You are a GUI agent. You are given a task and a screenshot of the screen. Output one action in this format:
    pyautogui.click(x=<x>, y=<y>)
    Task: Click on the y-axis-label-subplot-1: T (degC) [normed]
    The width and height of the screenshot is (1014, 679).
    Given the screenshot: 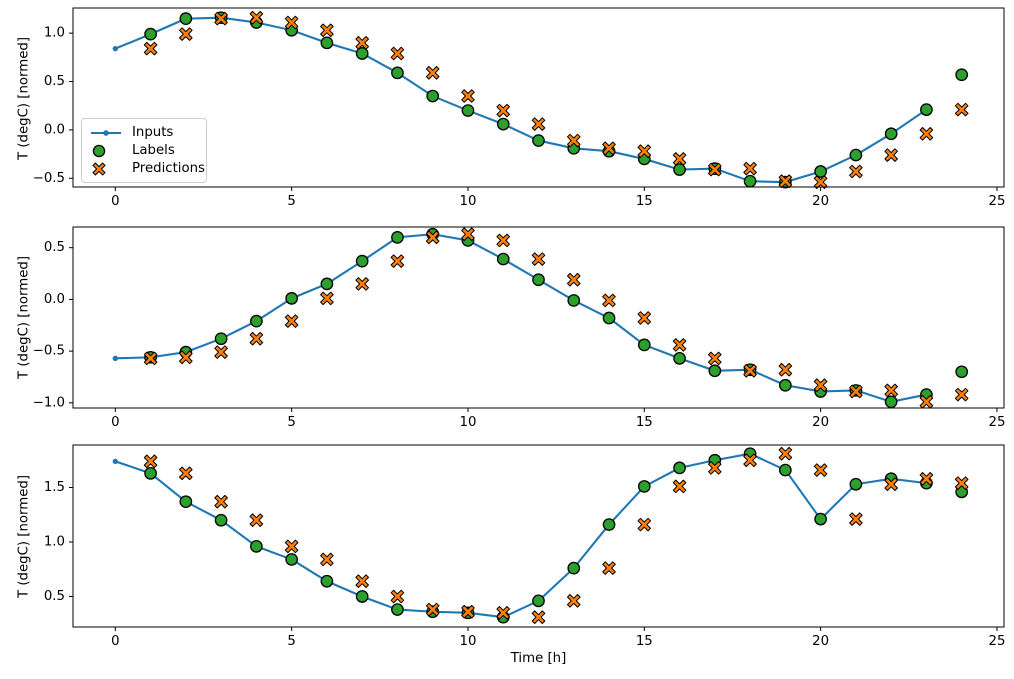 What is the action you would take?
    pyautogui.click(x=24, y=98)
    